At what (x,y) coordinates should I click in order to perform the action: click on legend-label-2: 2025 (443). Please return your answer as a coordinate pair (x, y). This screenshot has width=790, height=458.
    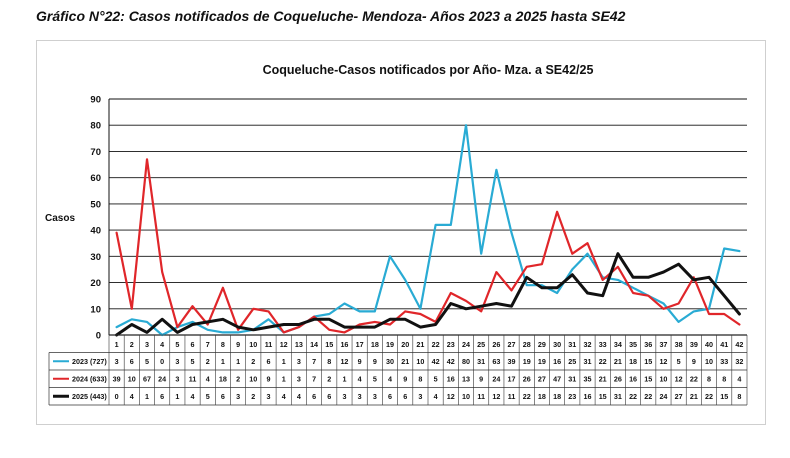
    Looking at the image, I should click on (89, 396).